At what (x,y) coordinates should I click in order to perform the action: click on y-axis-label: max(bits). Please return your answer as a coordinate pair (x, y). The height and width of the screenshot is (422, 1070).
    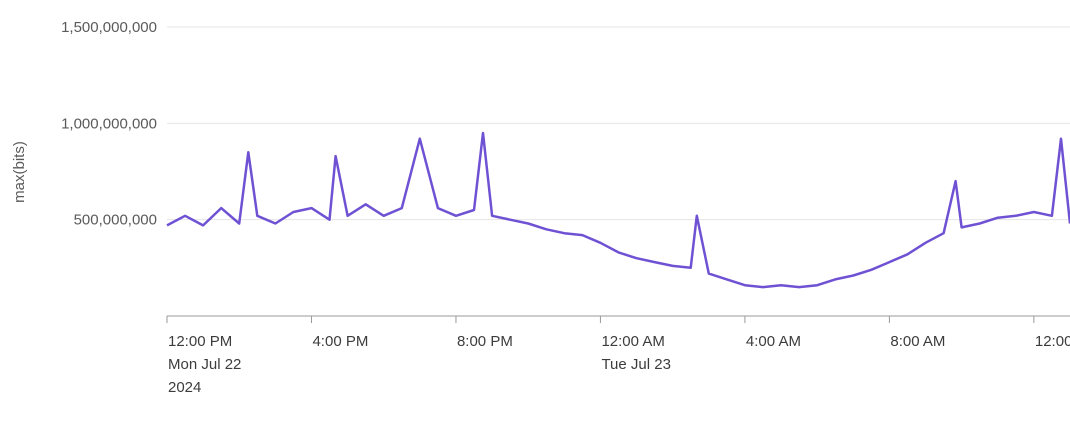
    Looking at the image, I should click on (19, 172).